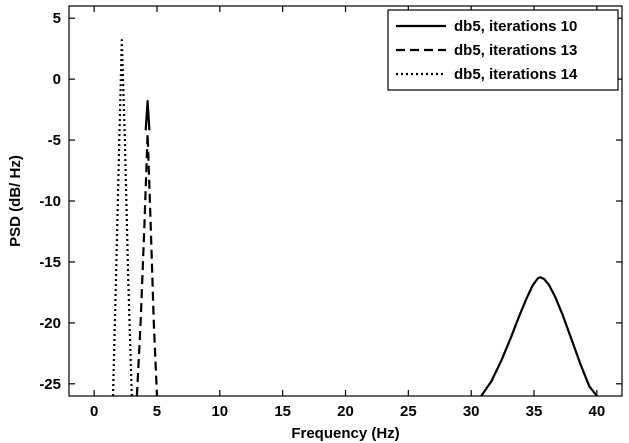 The width and height of the screenshot is (629, 443). Describe the element at coordinates (515, 50) in the screenshot. I see `legend-label-1: db5, iterations 13` at that location.